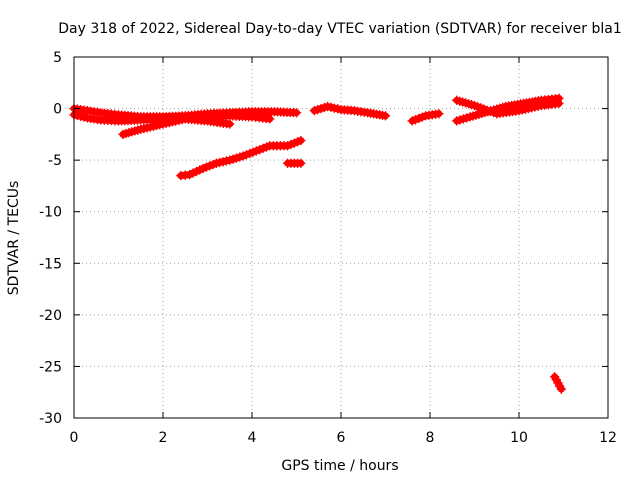 The width and height of the screenshot is (640, 480). Describe the element at coordinates (519, 438) in the screenshot. I see `x-tick-label: 10` at that location.